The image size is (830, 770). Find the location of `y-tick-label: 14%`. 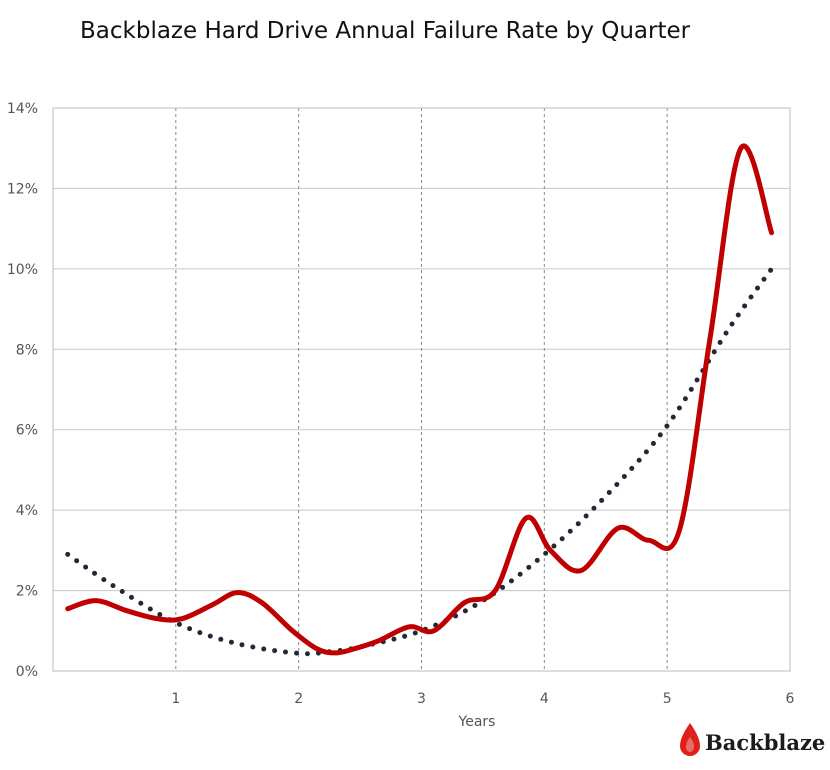

y-tick-label: 14% is located at coordinates (22, 109).